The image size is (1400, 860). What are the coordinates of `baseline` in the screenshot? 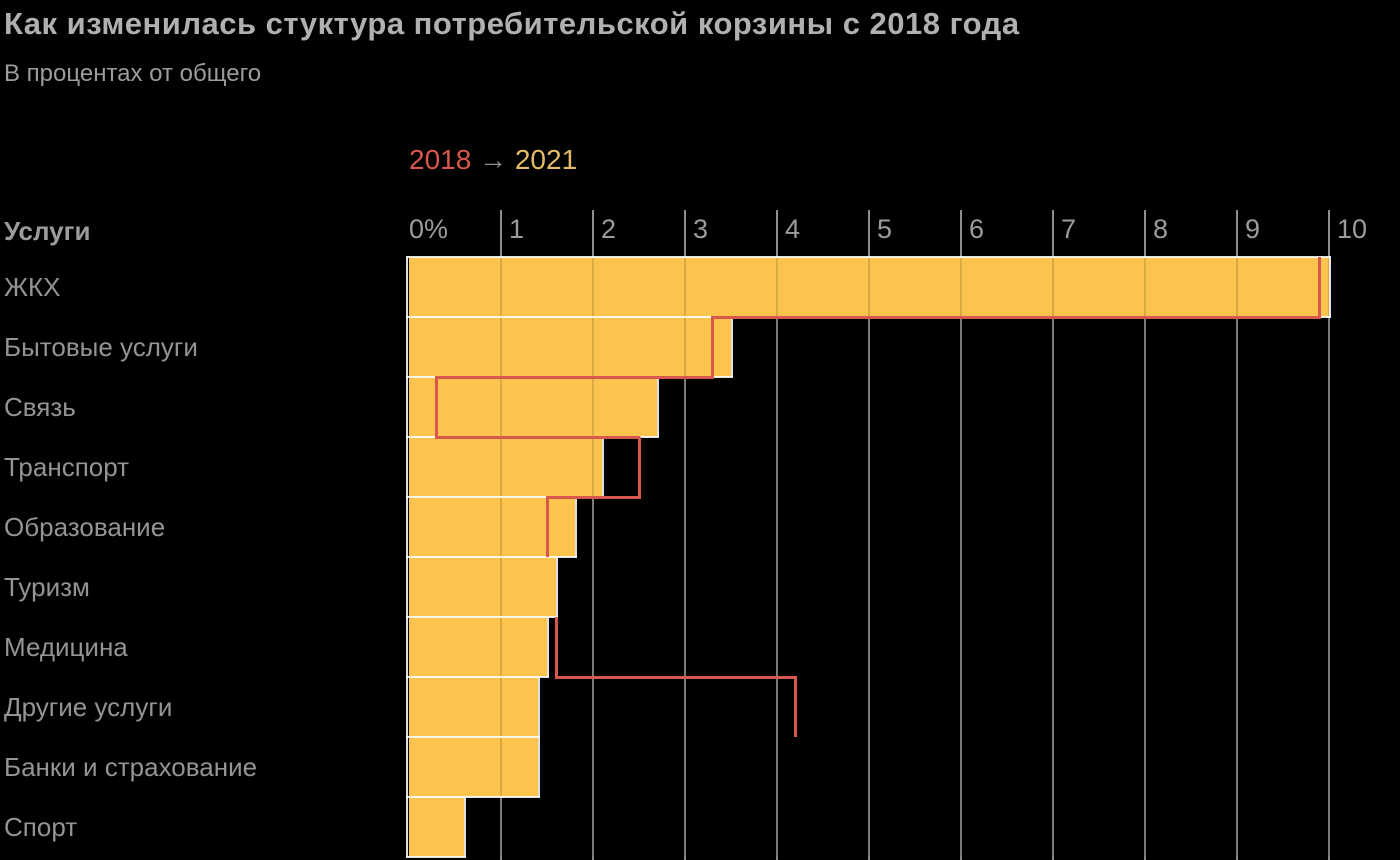 It's located at (407, 557).